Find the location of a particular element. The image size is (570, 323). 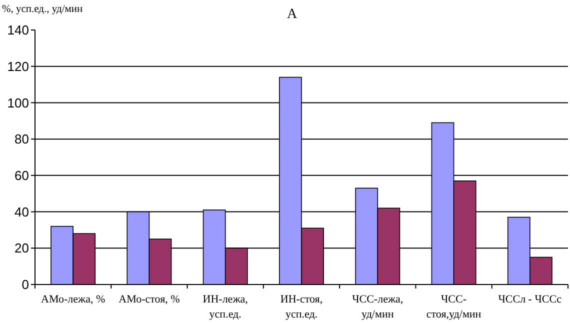

y-tick-label: 0 is located at coordinates (25, 284).